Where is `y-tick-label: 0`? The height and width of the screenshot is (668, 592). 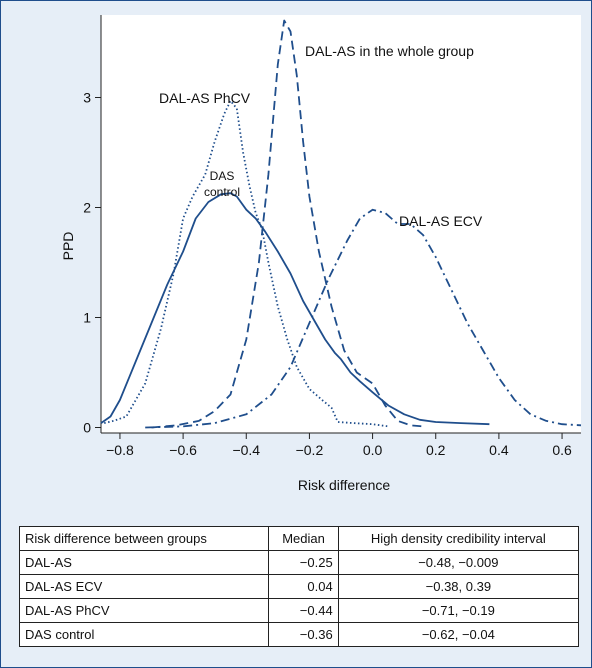
y-tick-label: 0 is located at coordinates (87, 428).